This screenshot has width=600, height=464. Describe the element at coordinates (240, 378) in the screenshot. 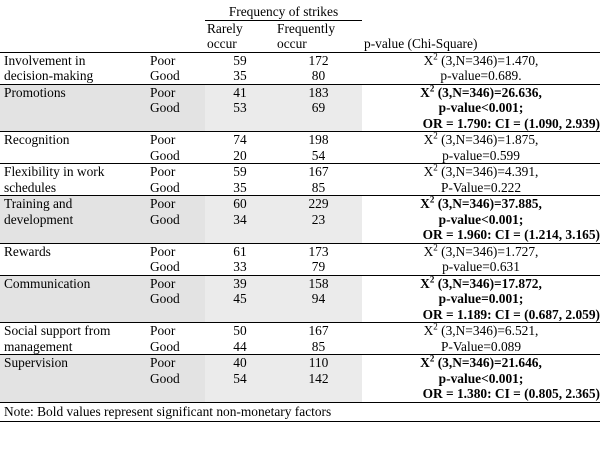

I see `rarely-count-cell: 54` at that location.